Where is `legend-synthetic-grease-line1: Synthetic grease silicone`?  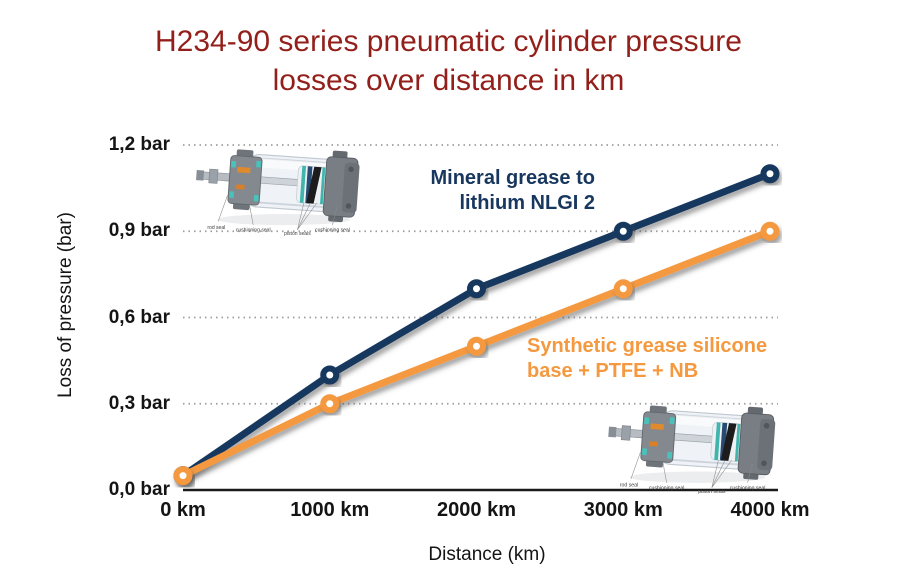 legend-synthetic-grease-line1: Synthetic grease silicone is located at coordinates (647, 346).